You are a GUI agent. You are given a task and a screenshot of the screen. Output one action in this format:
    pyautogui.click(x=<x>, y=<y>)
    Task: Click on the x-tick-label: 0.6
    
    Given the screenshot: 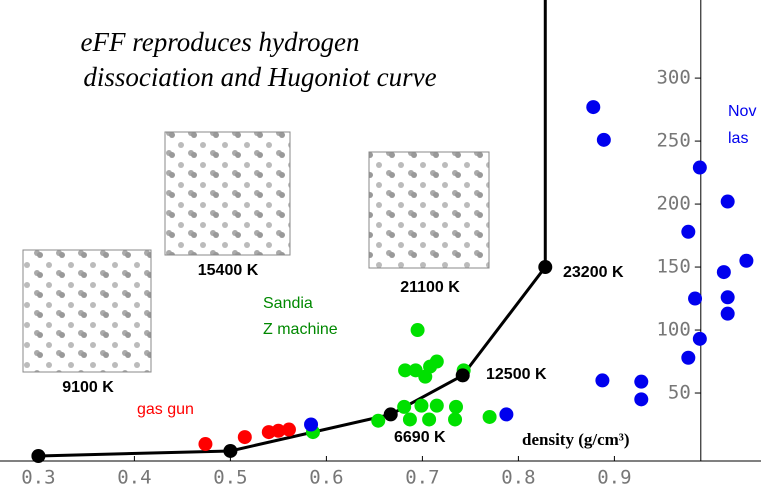 What is the action you would take?
    pyautogui.click(x=326, y=478)
    